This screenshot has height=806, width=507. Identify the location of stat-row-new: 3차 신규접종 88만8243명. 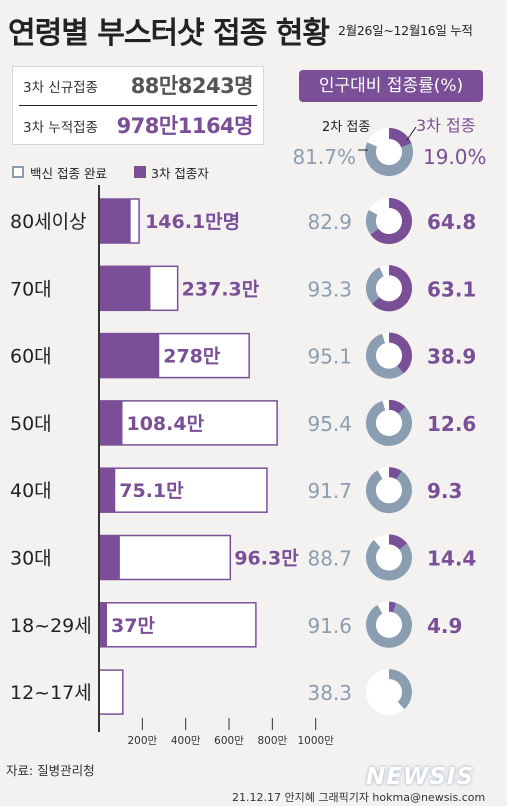
(138, 85).